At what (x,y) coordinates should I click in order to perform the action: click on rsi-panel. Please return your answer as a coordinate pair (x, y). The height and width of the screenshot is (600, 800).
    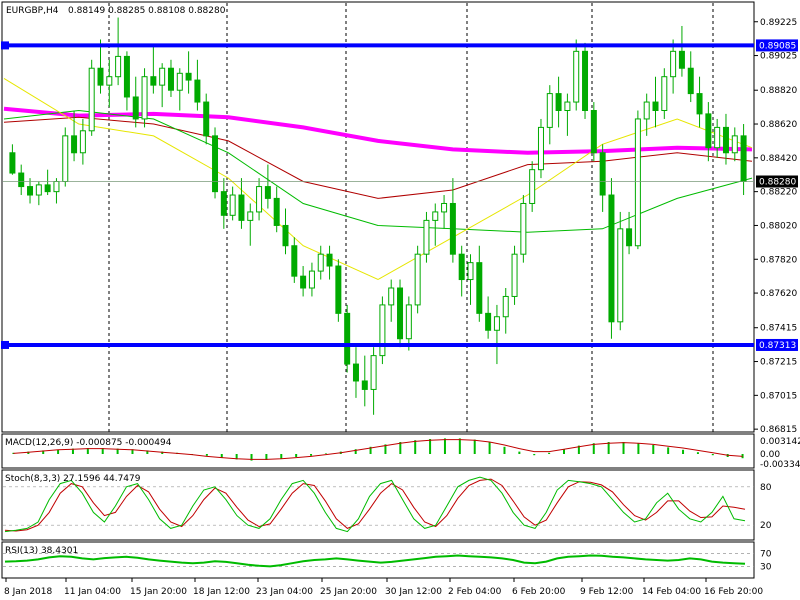
    Looking at the image, I should click on (378, 560).